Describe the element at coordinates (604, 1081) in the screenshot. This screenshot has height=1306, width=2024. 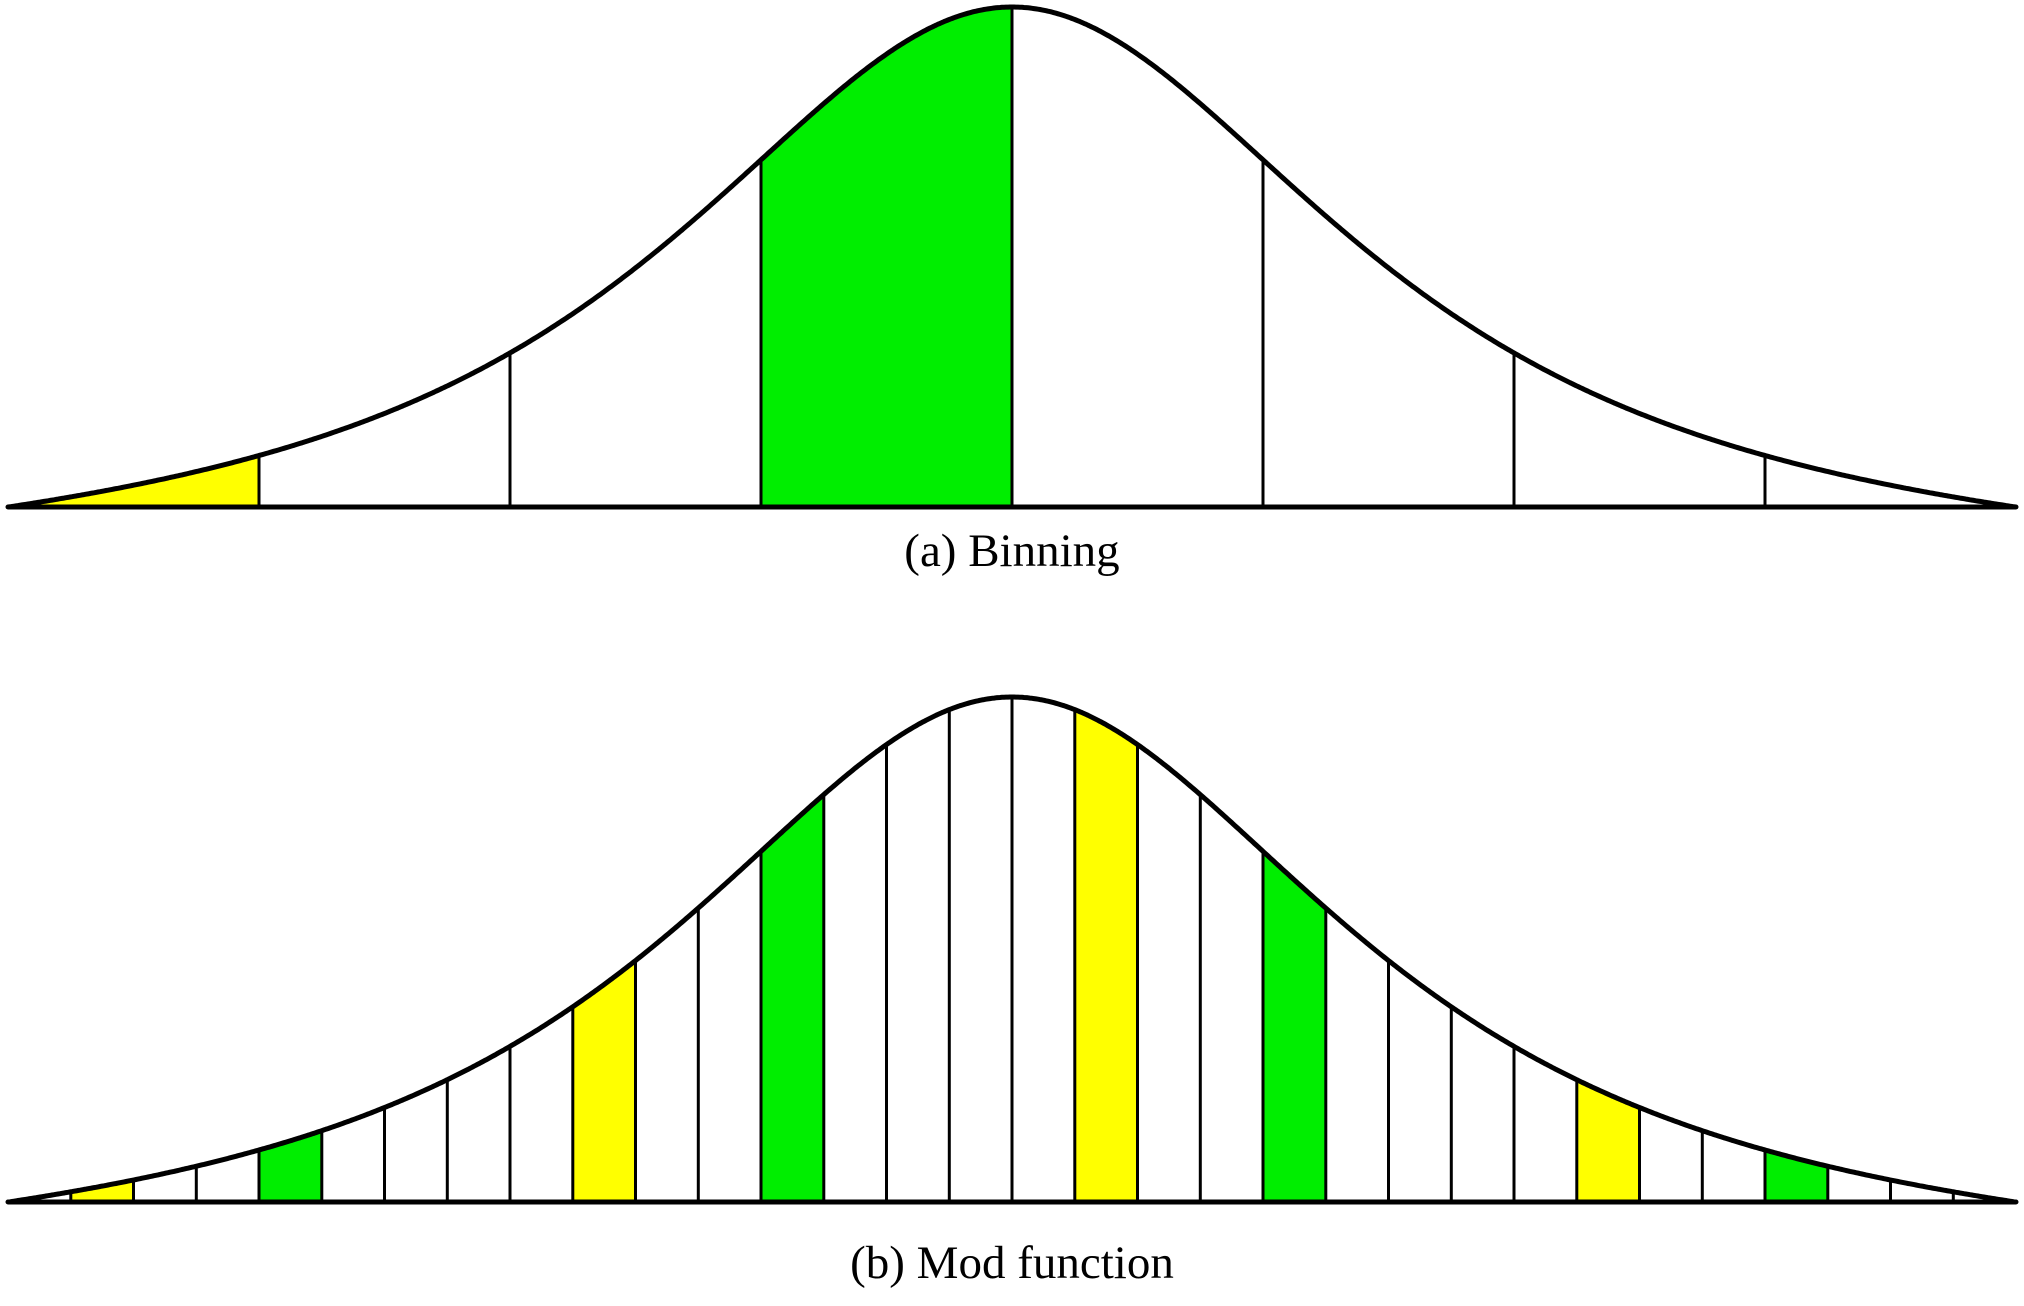
I see `mod-function-bin-9-yellow-fill` at that location.